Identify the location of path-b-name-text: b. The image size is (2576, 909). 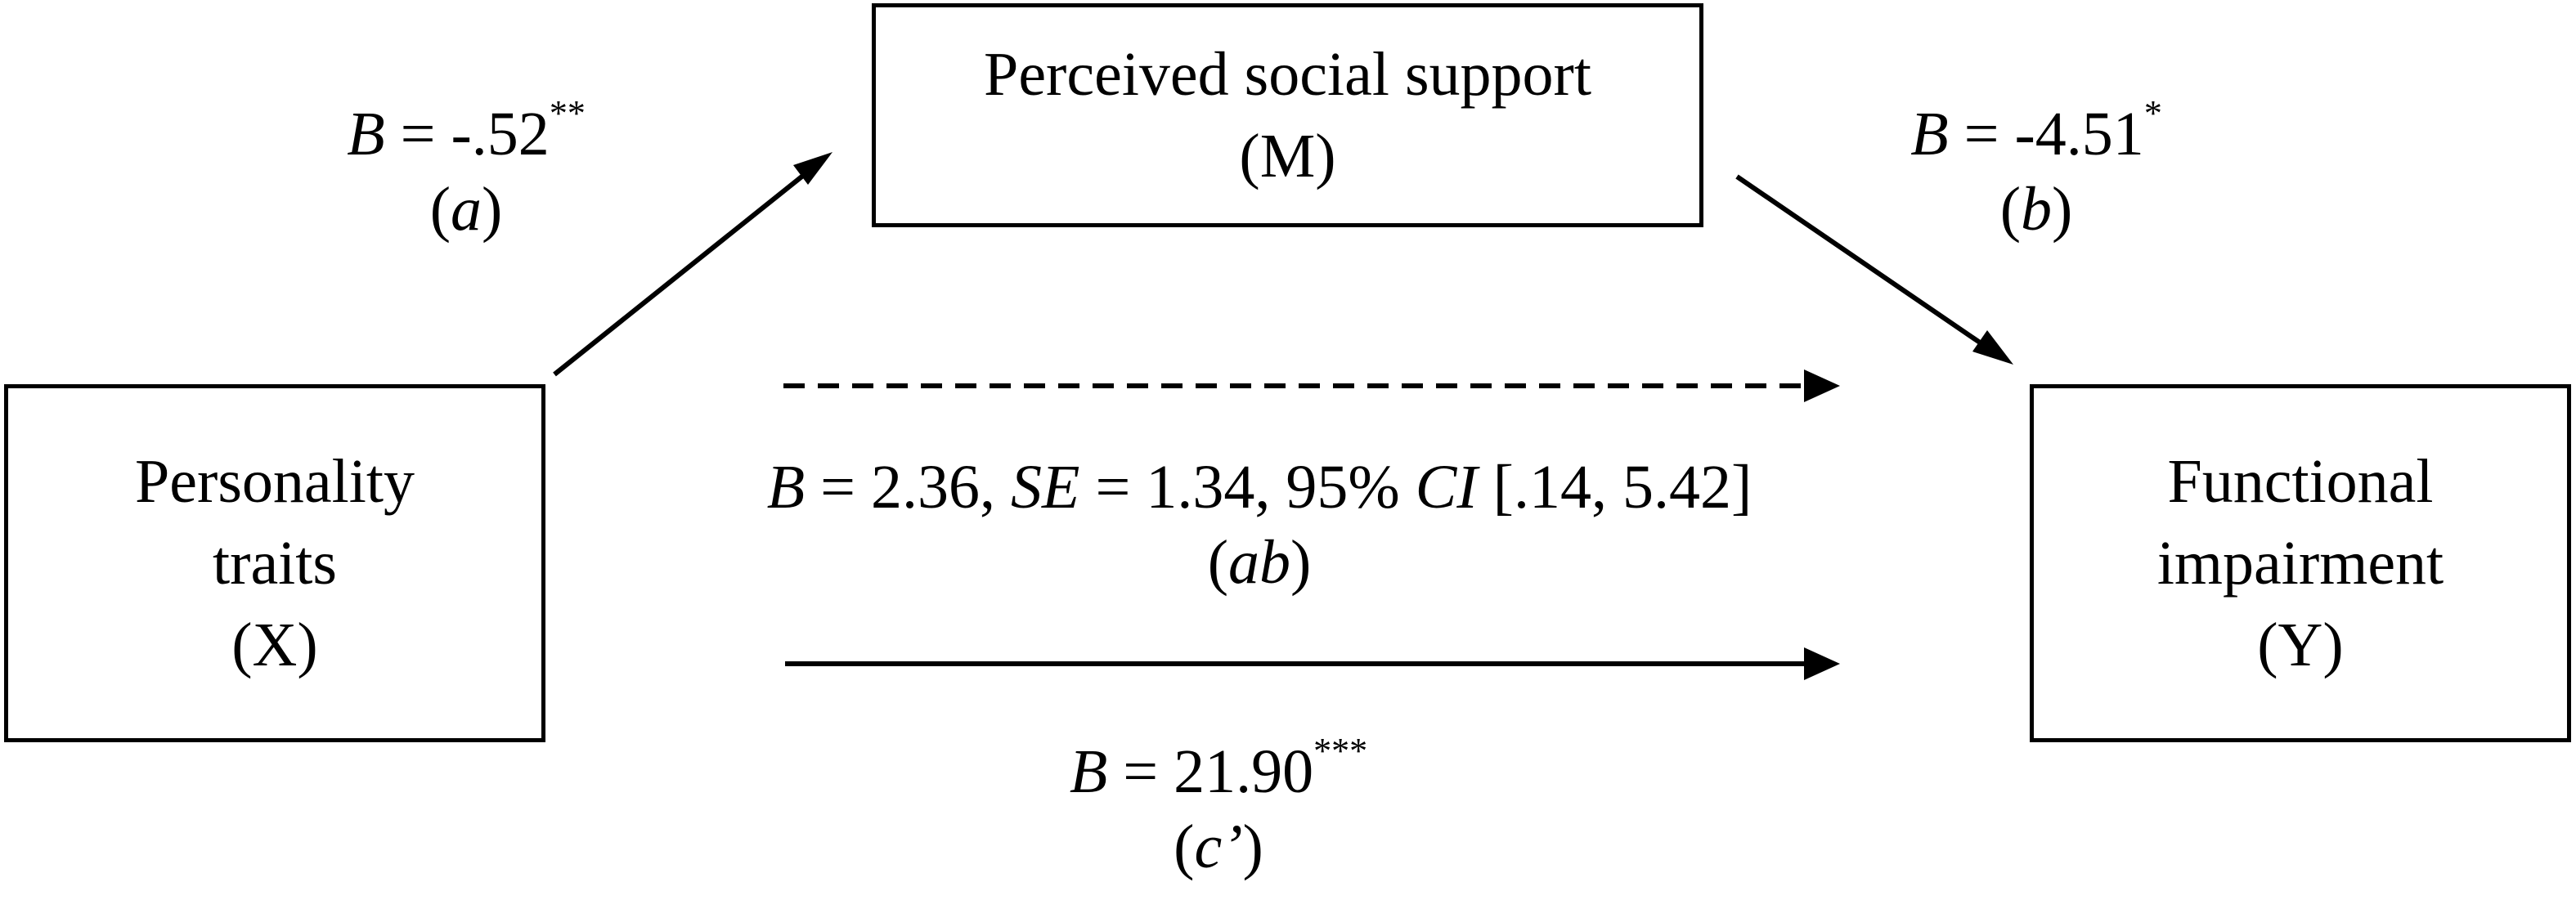
(2036, 210).